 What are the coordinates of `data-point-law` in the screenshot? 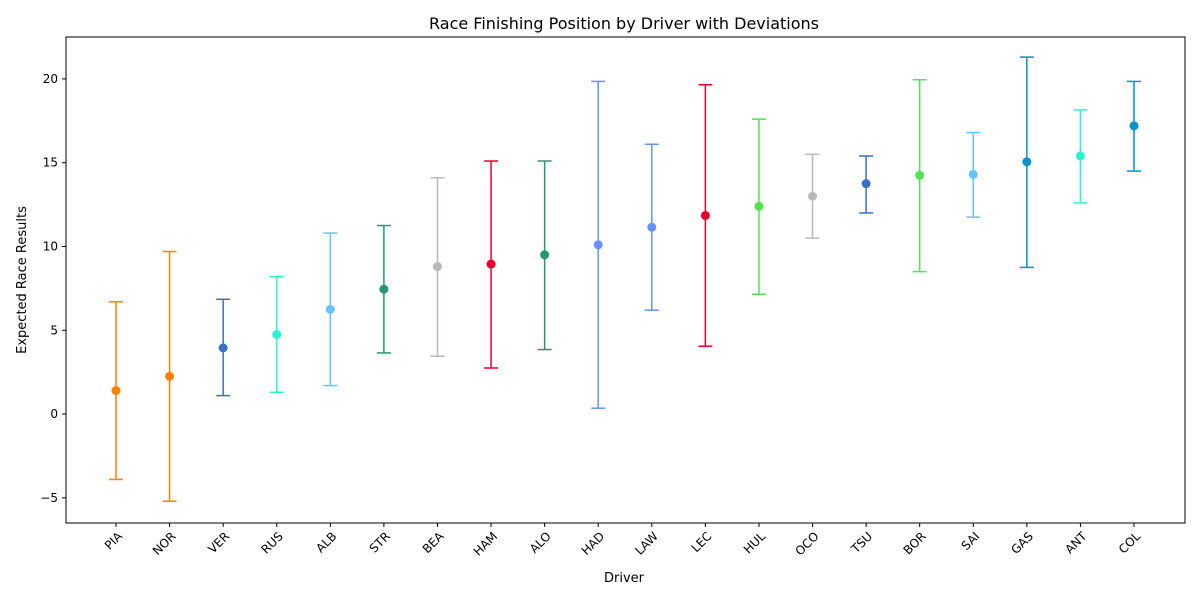 It's located at (652, 227).